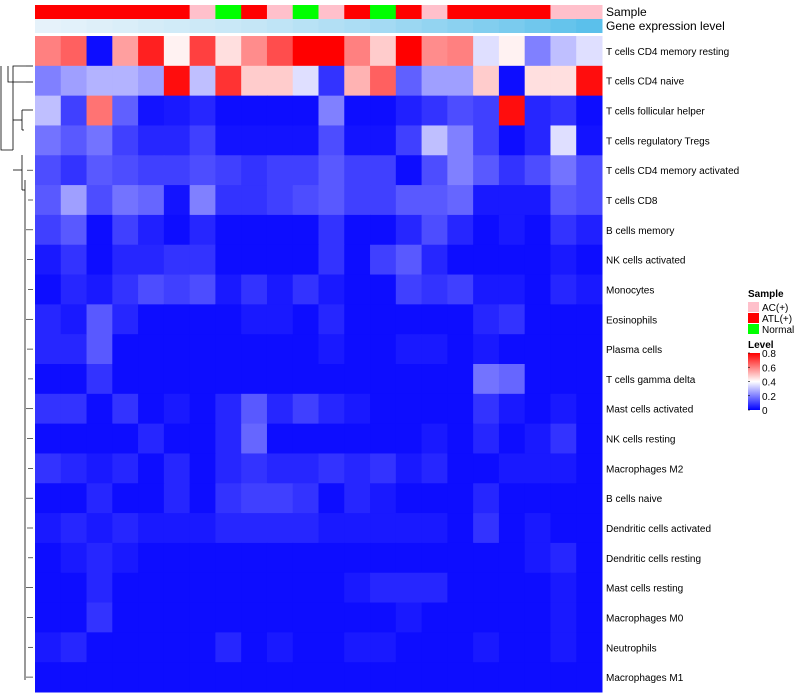 The image size is (800, 700). I want to click on legend-sample-swatch, so click(753, 318).